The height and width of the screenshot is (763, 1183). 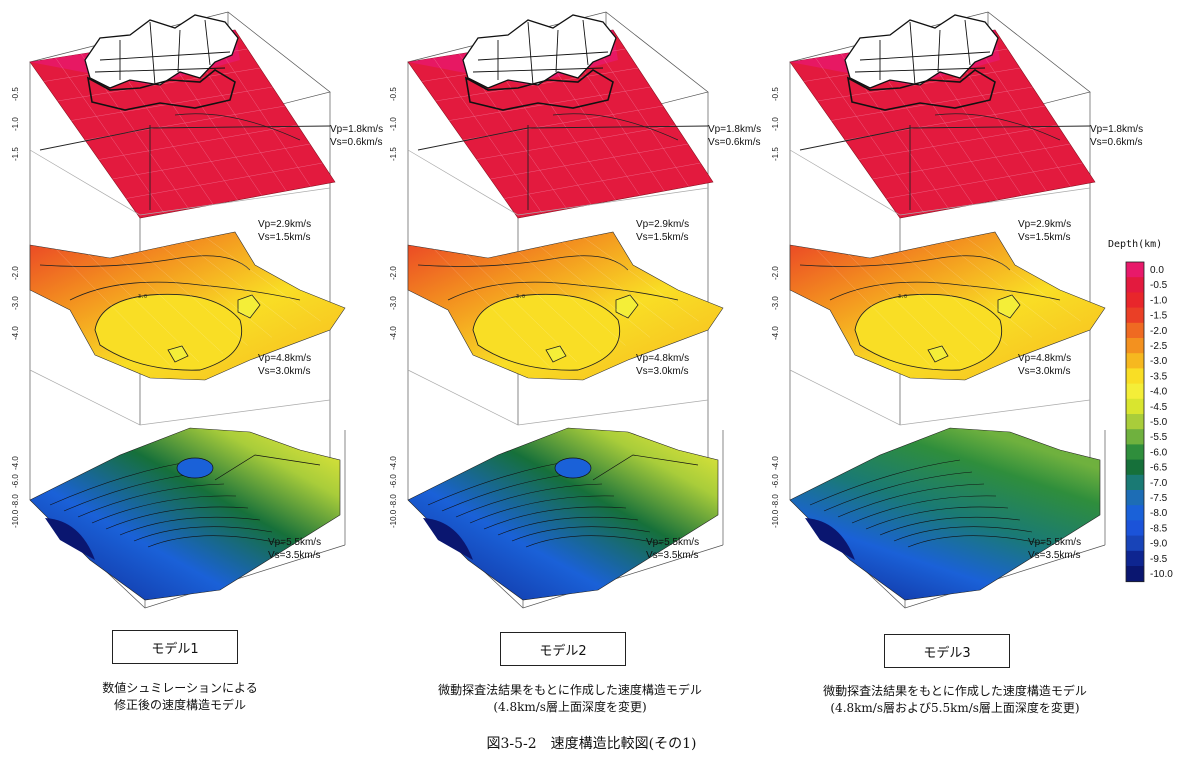 I want to click on surface-bottom-layer, so click(x=945, y=514).